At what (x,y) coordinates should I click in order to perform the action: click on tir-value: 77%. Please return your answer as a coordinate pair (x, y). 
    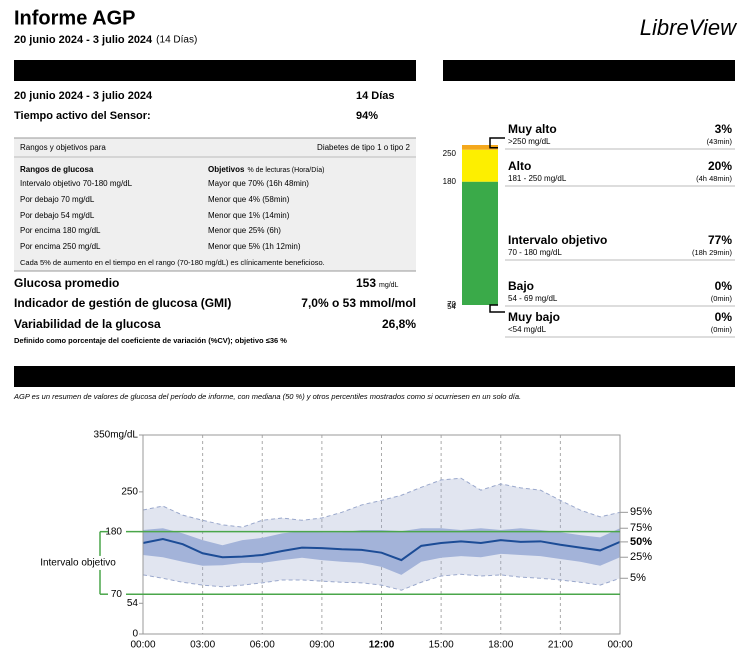
    Looking at the image, I should click on (720, 240).